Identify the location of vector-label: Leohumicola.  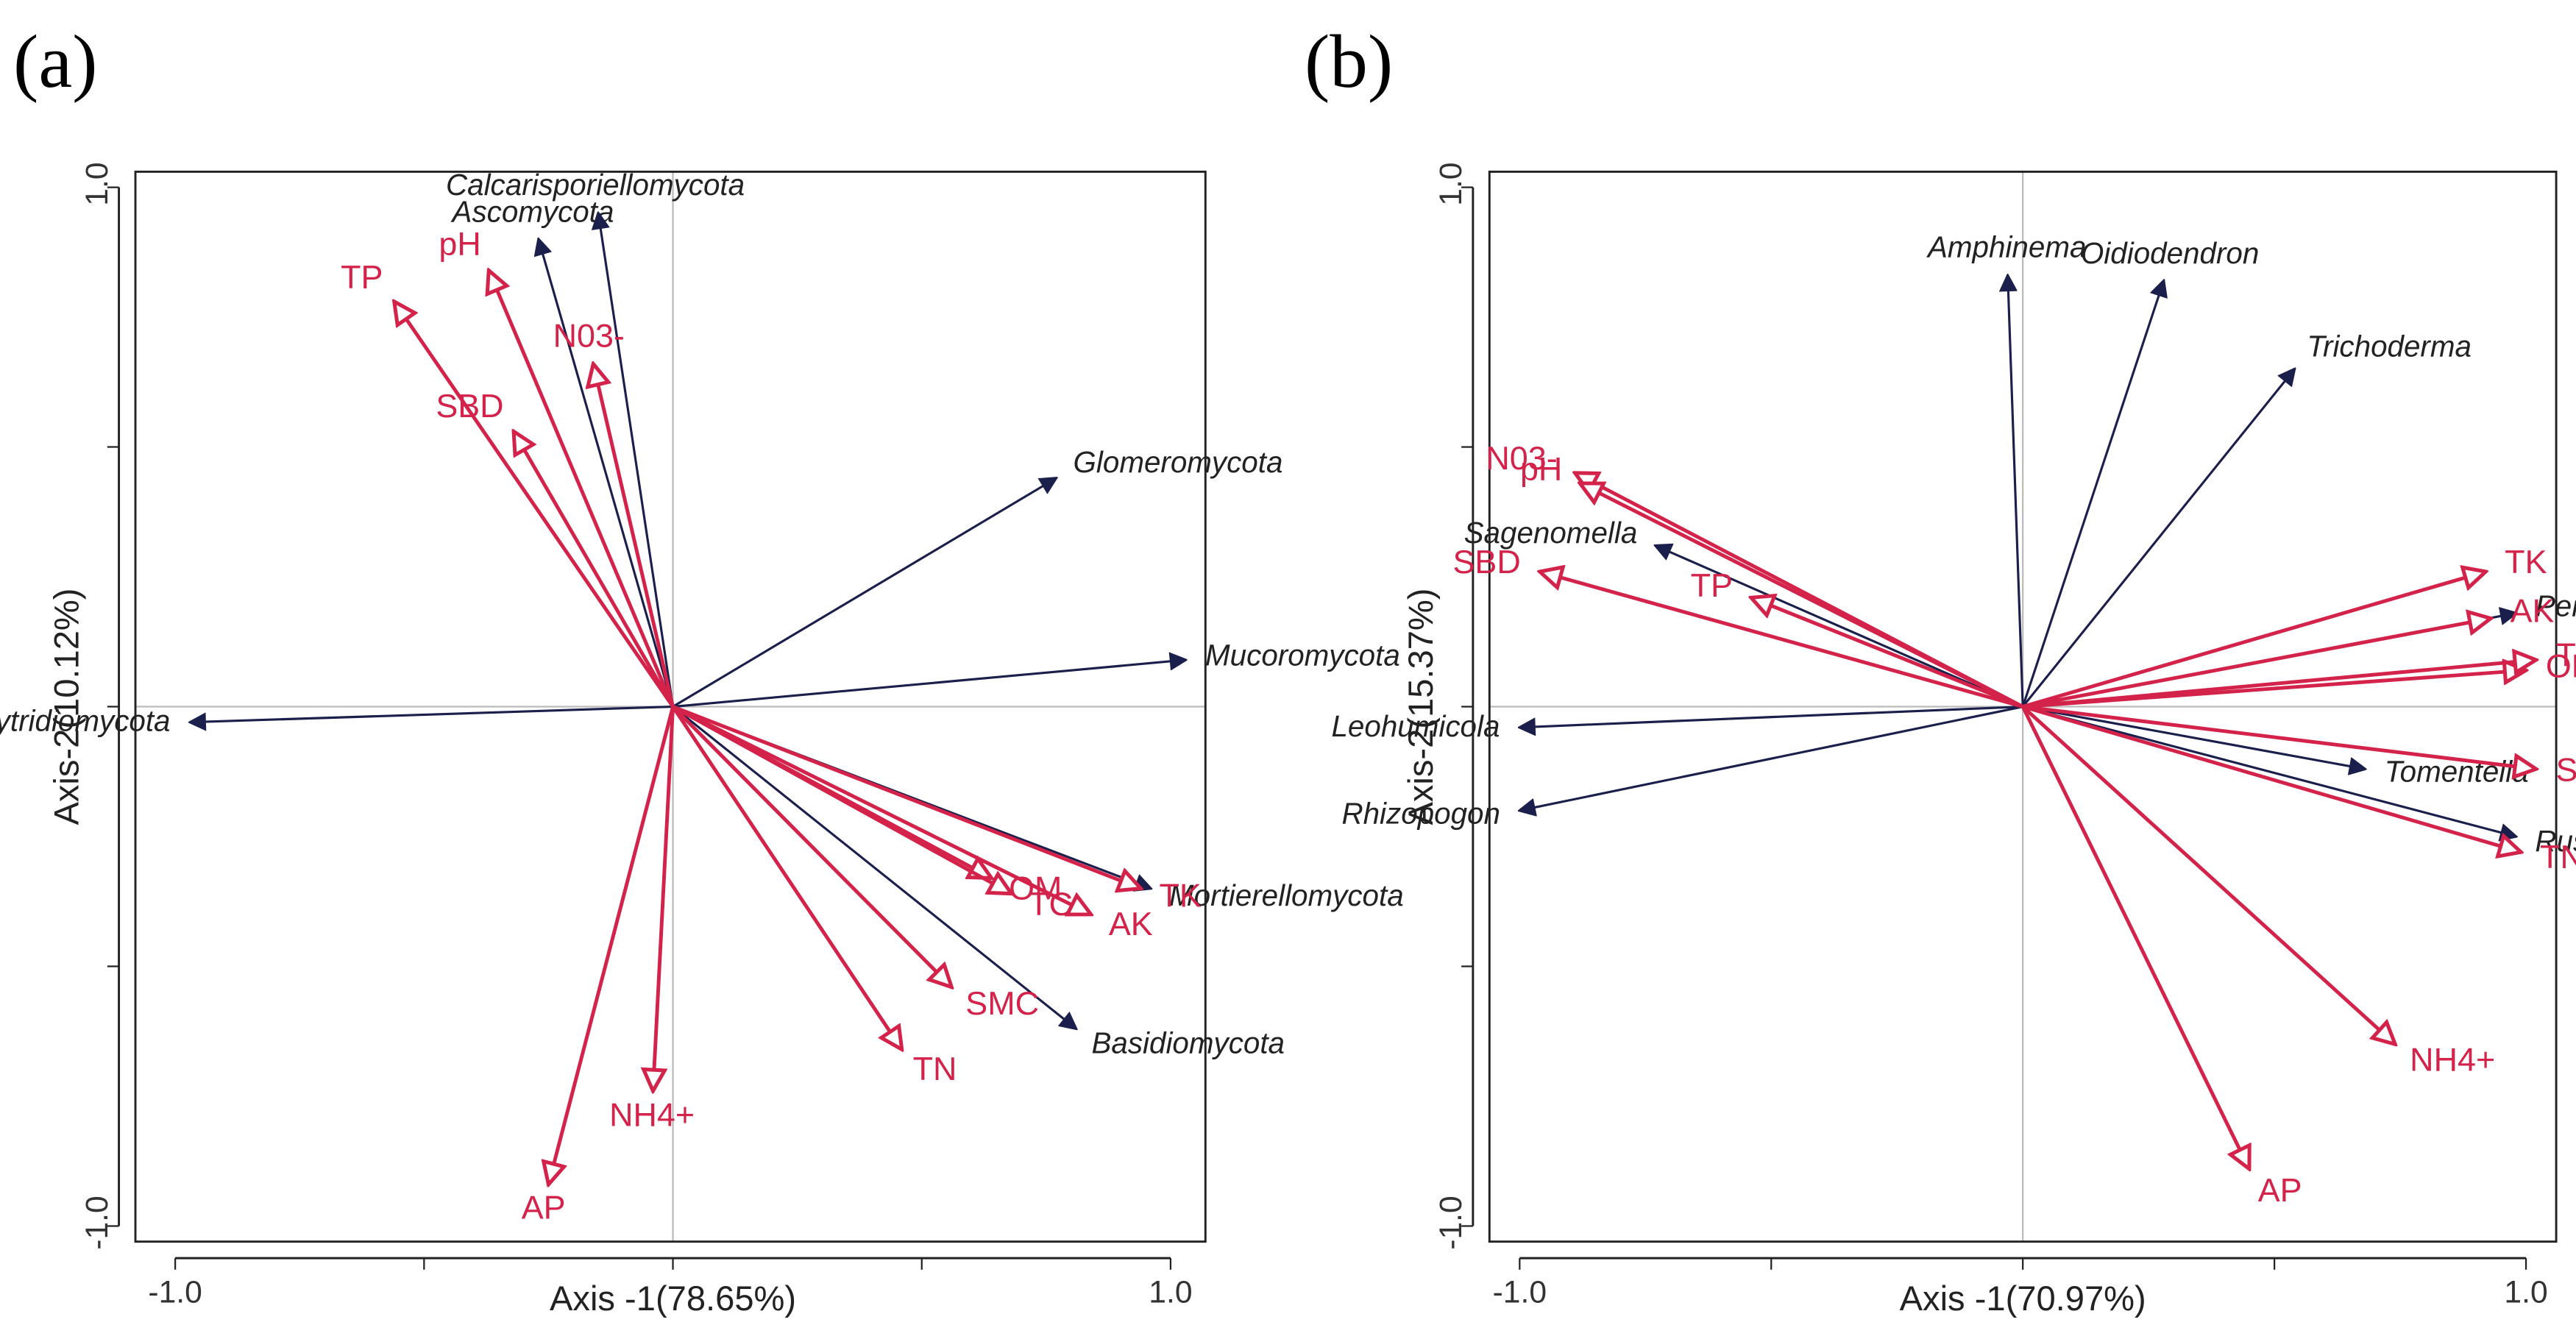
(1415, 726).